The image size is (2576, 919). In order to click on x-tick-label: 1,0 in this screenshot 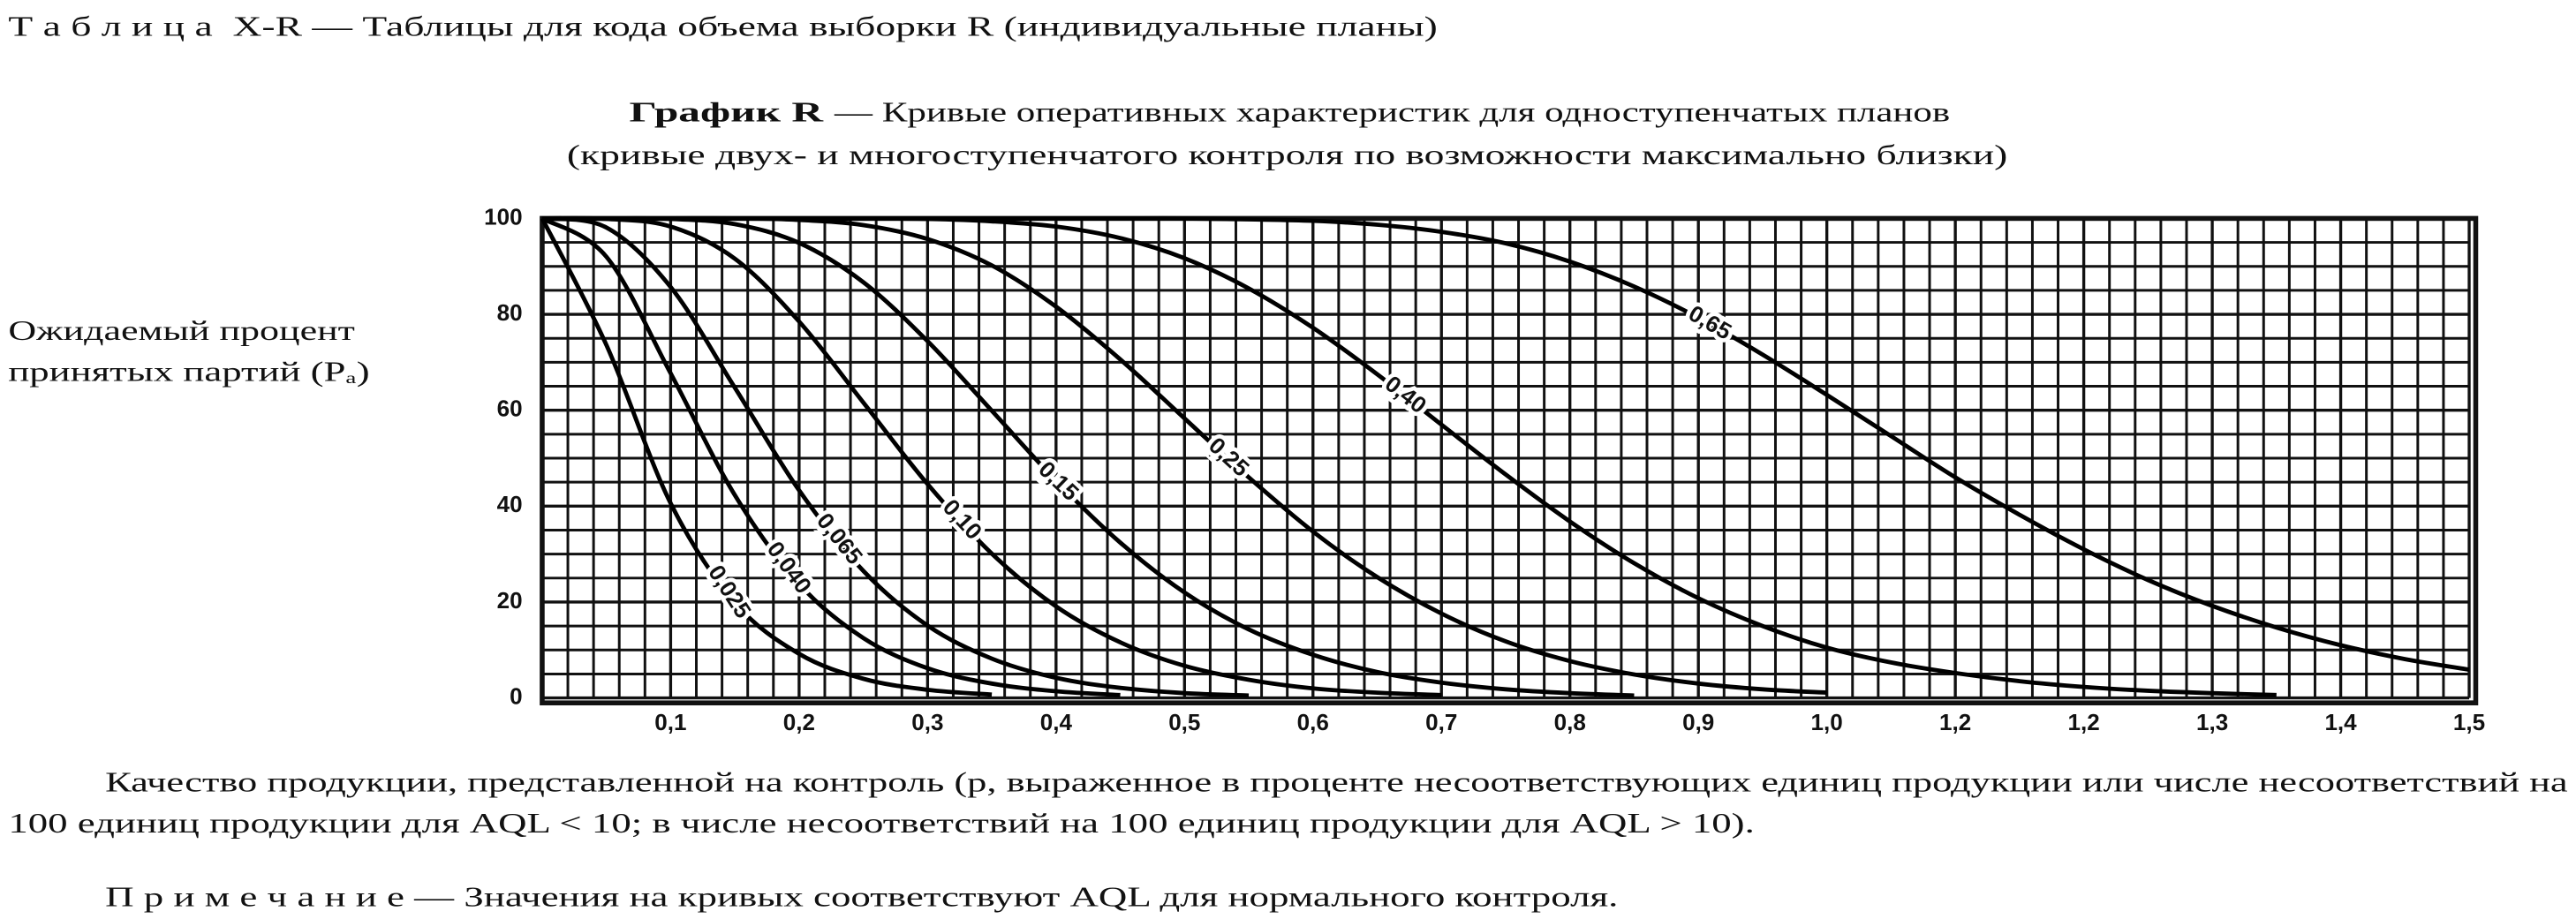, I will do `click(1827, 722)`.